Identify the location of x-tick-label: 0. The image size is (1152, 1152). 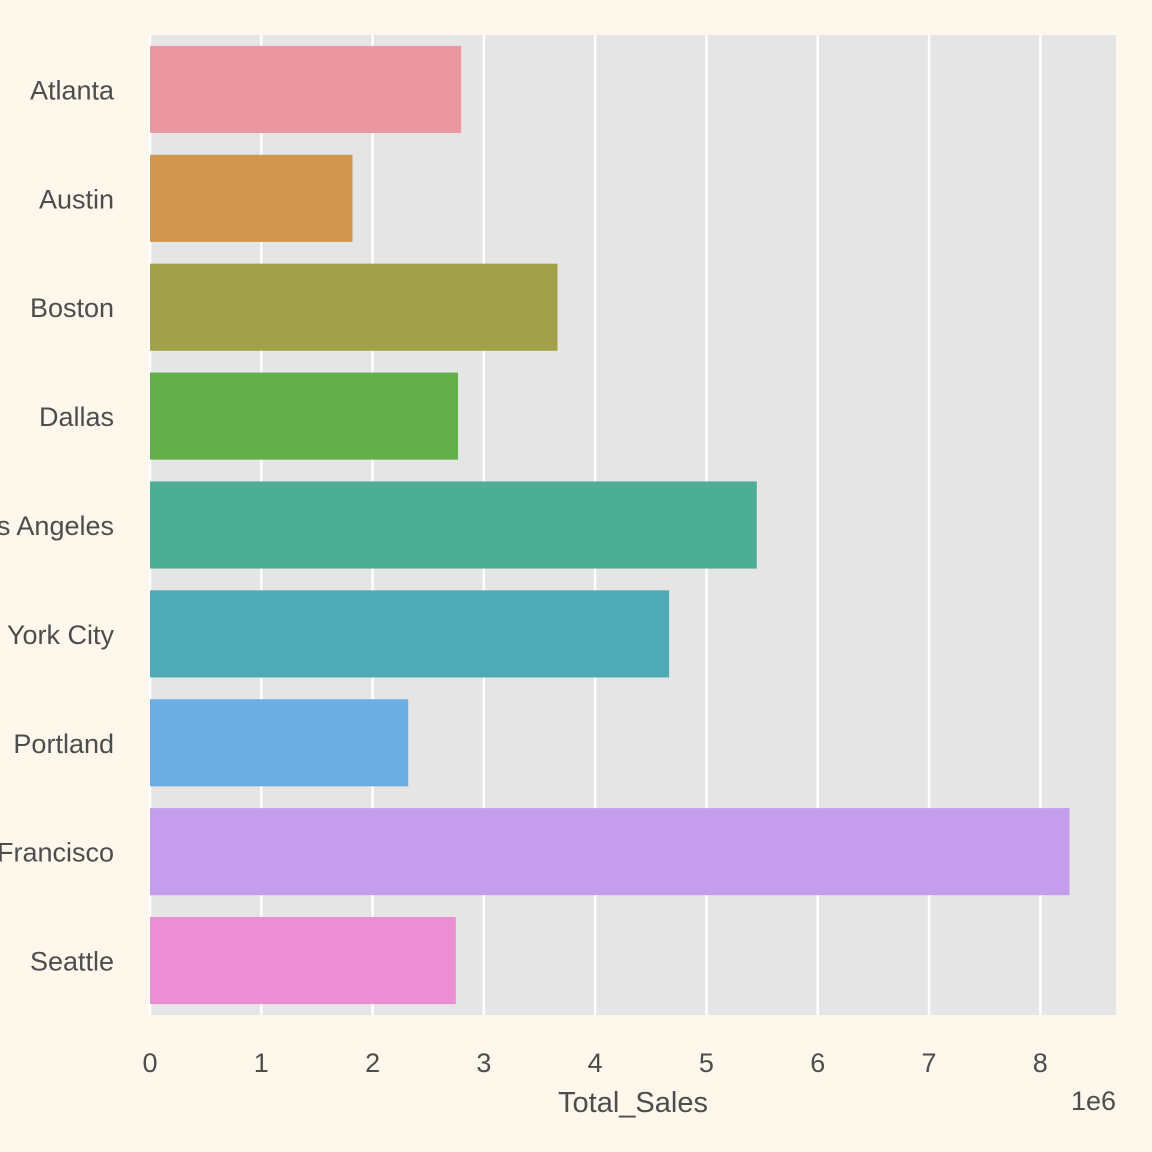
(149, 1063).